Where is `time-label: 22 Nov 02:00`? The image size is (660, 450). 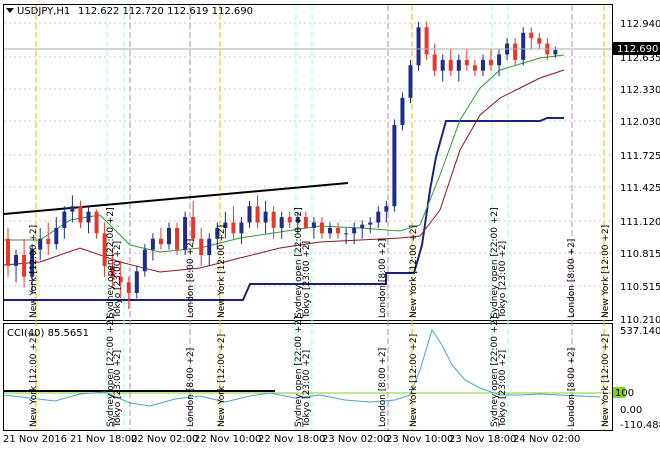 time-label: 22 Nov 02:00 is located at coordinates (164, 439).